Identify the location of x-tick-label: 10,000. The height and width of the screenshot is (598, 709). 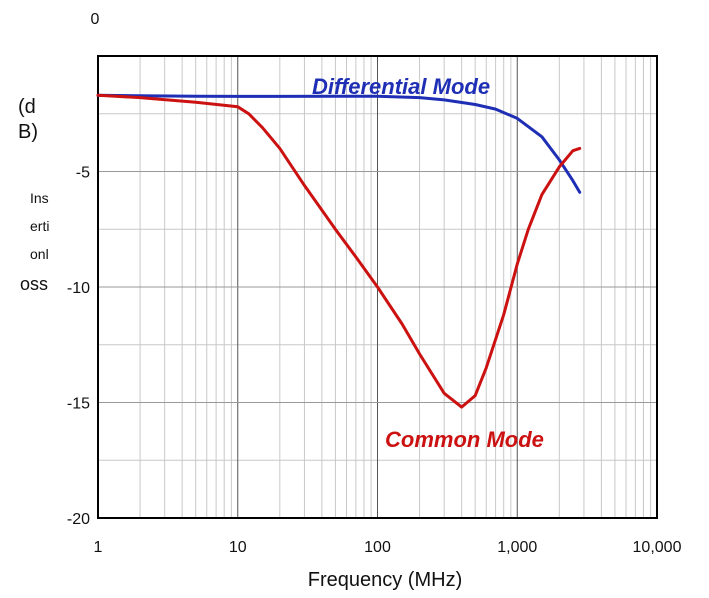
(657, 547).